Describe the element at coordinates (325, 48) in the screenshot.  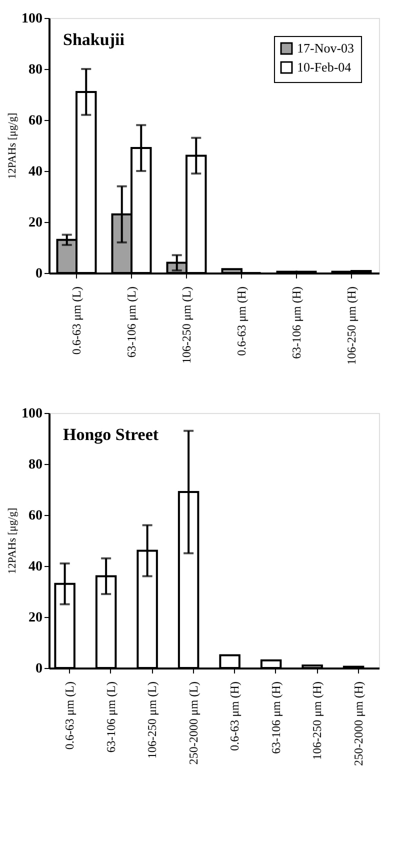
I see `legend-label: 17-Nov-03` at that location.